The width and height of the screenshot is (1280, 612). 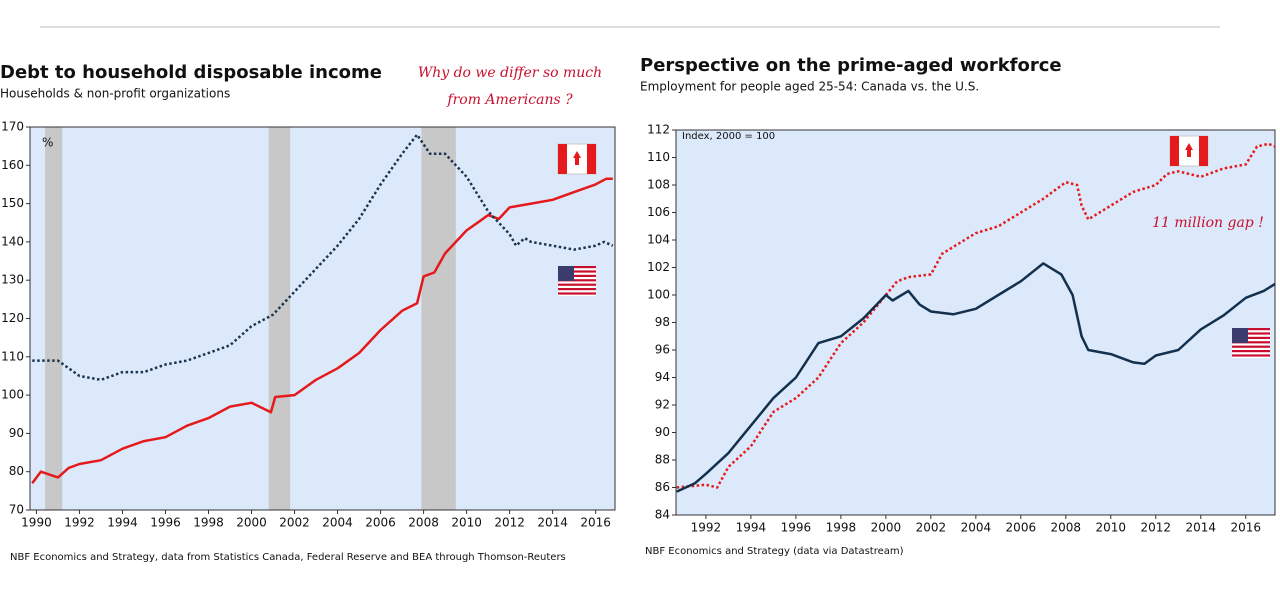 I want to click on annotation: 11 million gap !, so click(x=1208, y=223).